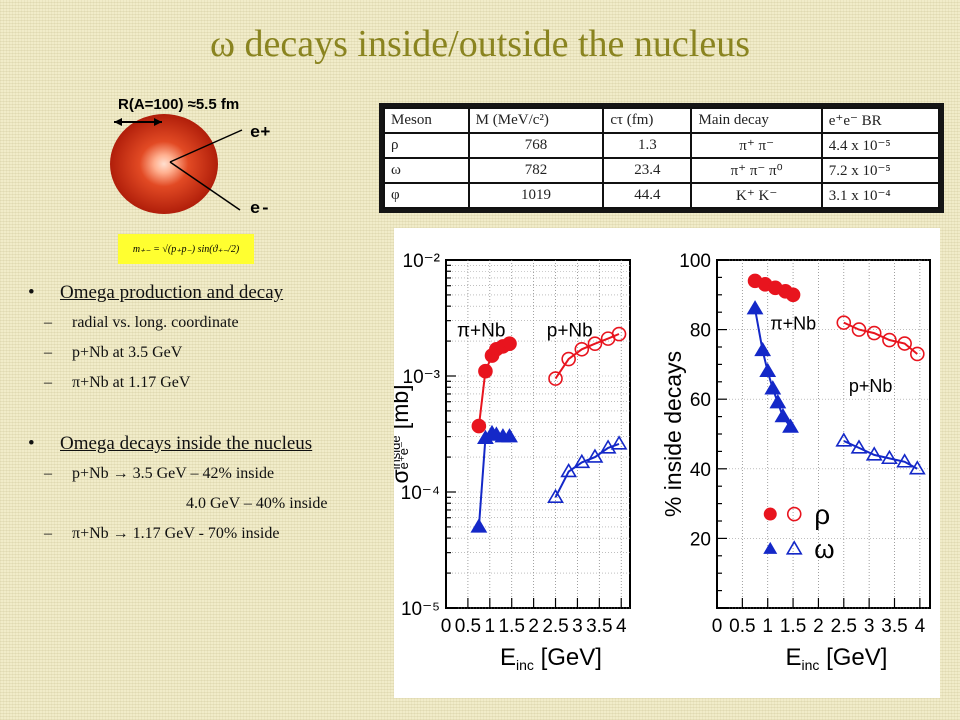 The image size is (960, 720). I want to click on table-row: ω 782 23.4 π⁺ π⁻ π⁰ 7.2 x 10⁻⁵, so click(662, 170).